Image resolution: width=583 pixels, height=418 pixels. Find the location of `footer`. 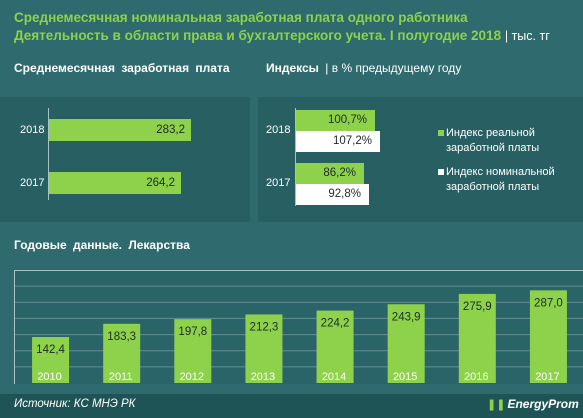

footer is located at coordinates (291, 406).